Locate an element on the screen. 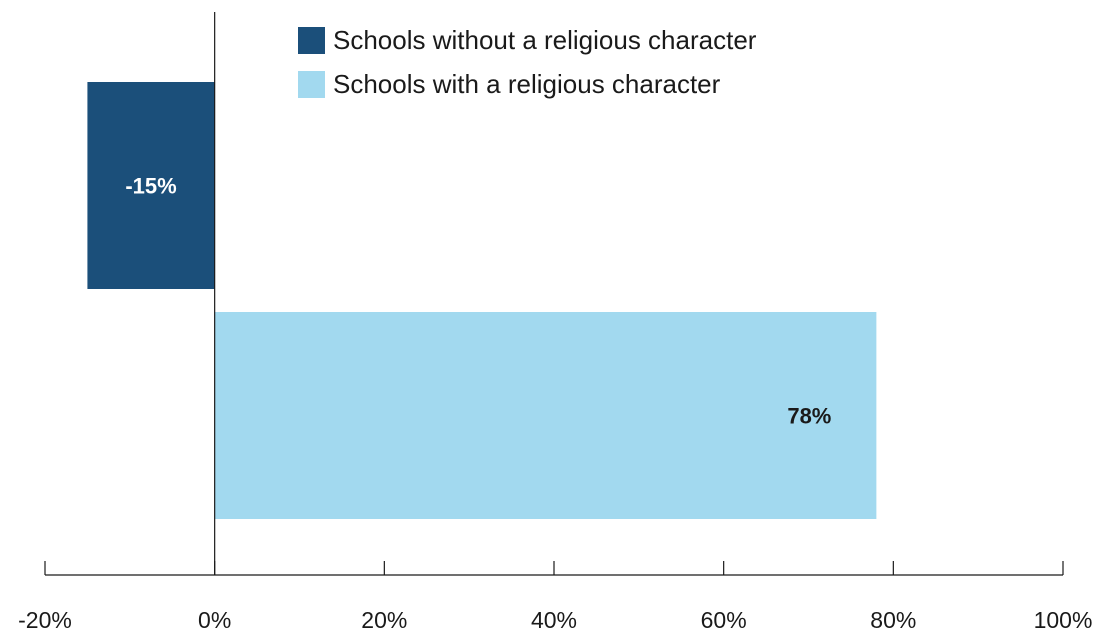 This screenshot has width=1112, height=639. legend-label-1: Schools without a religious character is located at coordinates (545, 40).